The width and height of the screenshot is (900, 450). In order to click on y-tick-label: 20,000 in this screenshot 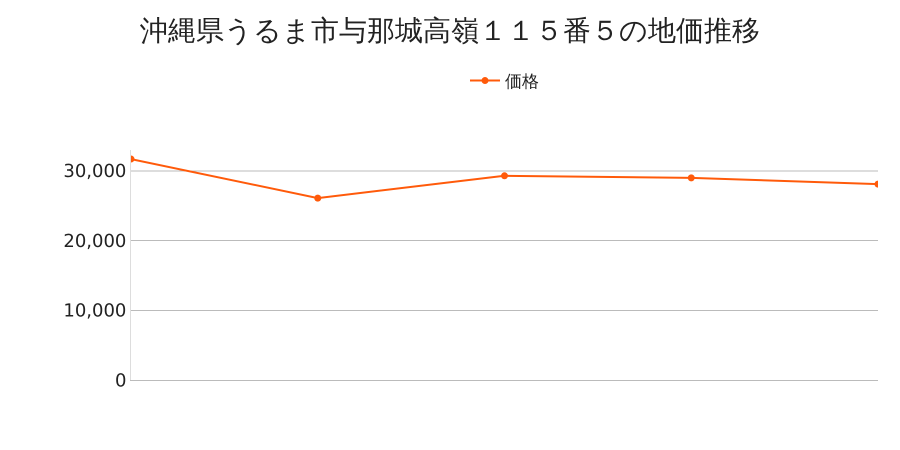, I will do `click(94, 241)`.